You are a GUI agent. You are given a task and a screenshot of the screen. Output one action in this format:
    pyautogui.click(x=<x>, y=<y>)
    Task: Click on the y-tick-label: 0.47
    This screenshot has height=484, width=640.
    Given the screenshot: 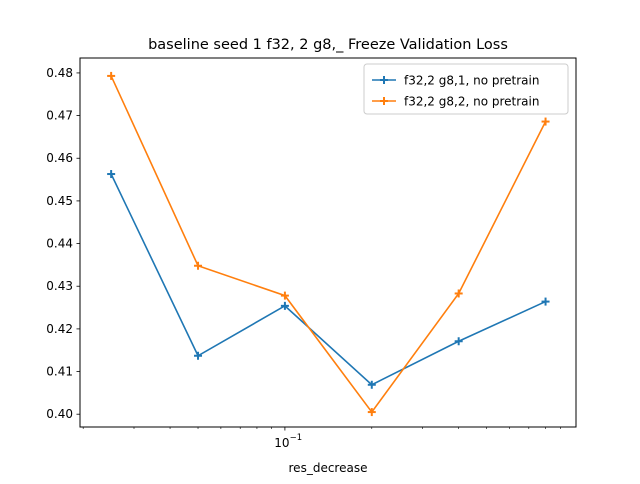 What is the action you would take?
    pyautogui.click(x=59, y=116)
    